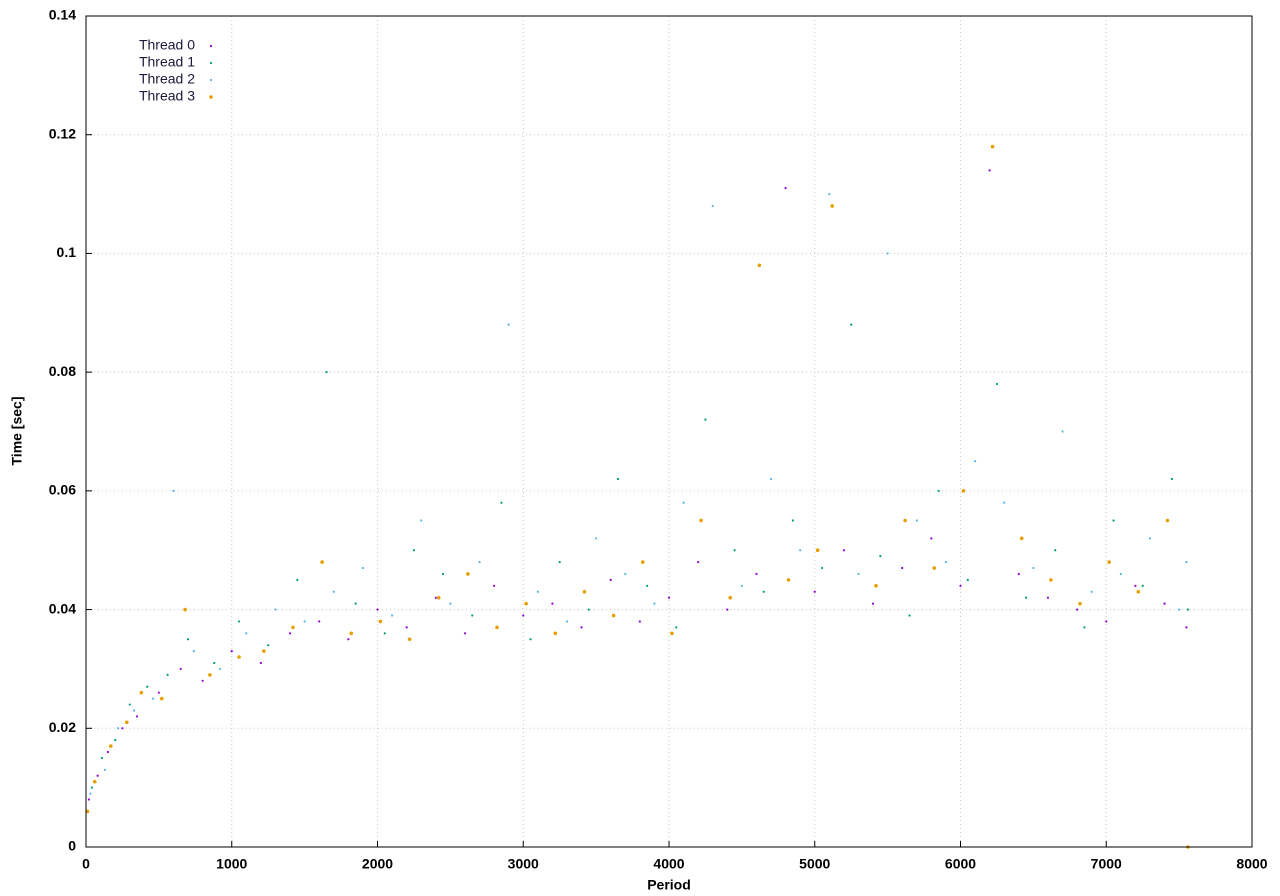 This screenshot has height=896, width=1280. What do you see at coordinates (72, 846) in the screenshot?
I see `y-tick-label: 0` at bounding box center [72, 846].